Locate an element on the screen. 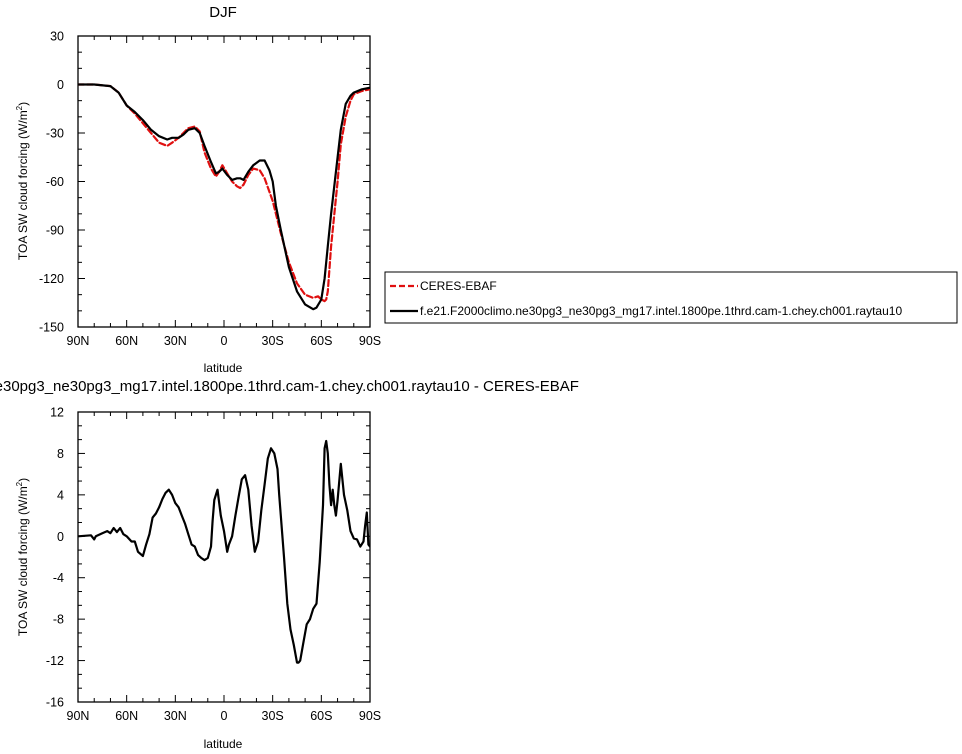  legend-box is located at coordinates (671, 297).